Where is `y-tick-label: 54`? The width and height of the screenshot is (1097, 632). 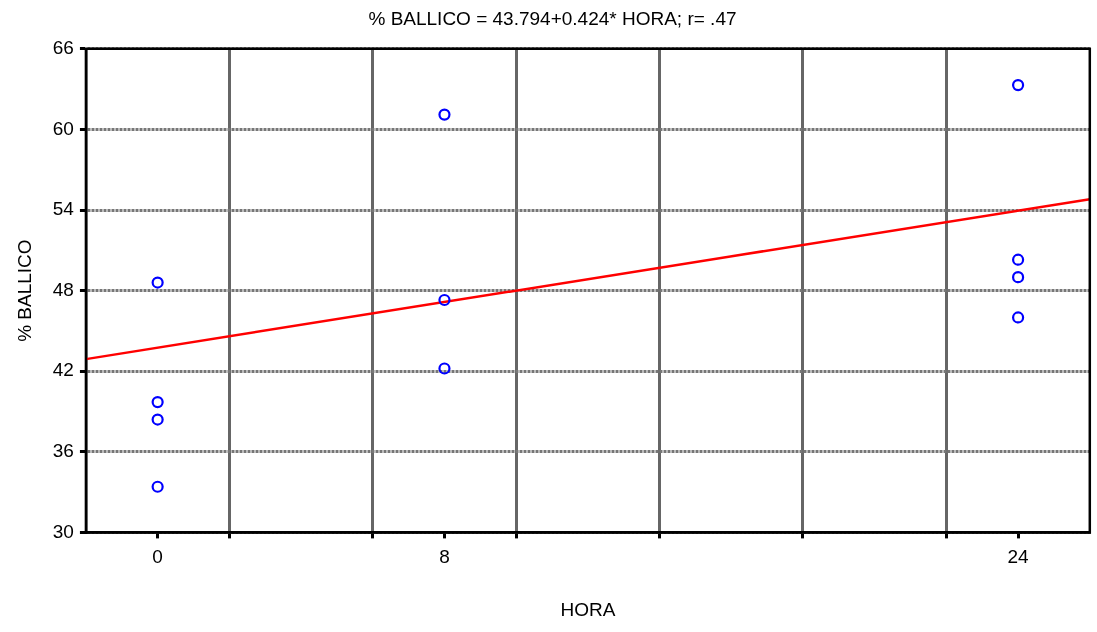 y-tick-label: 54 is located at coordinates (63, 209).